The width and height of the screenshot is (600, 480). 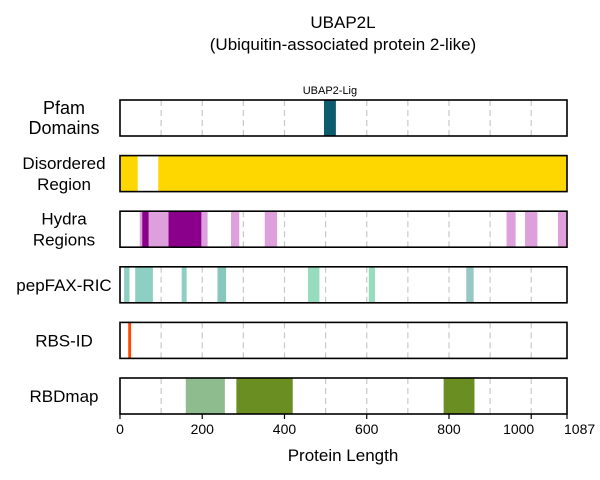 I want to click on track-label: pepFAX-RIC, so click(x=63, y=285).